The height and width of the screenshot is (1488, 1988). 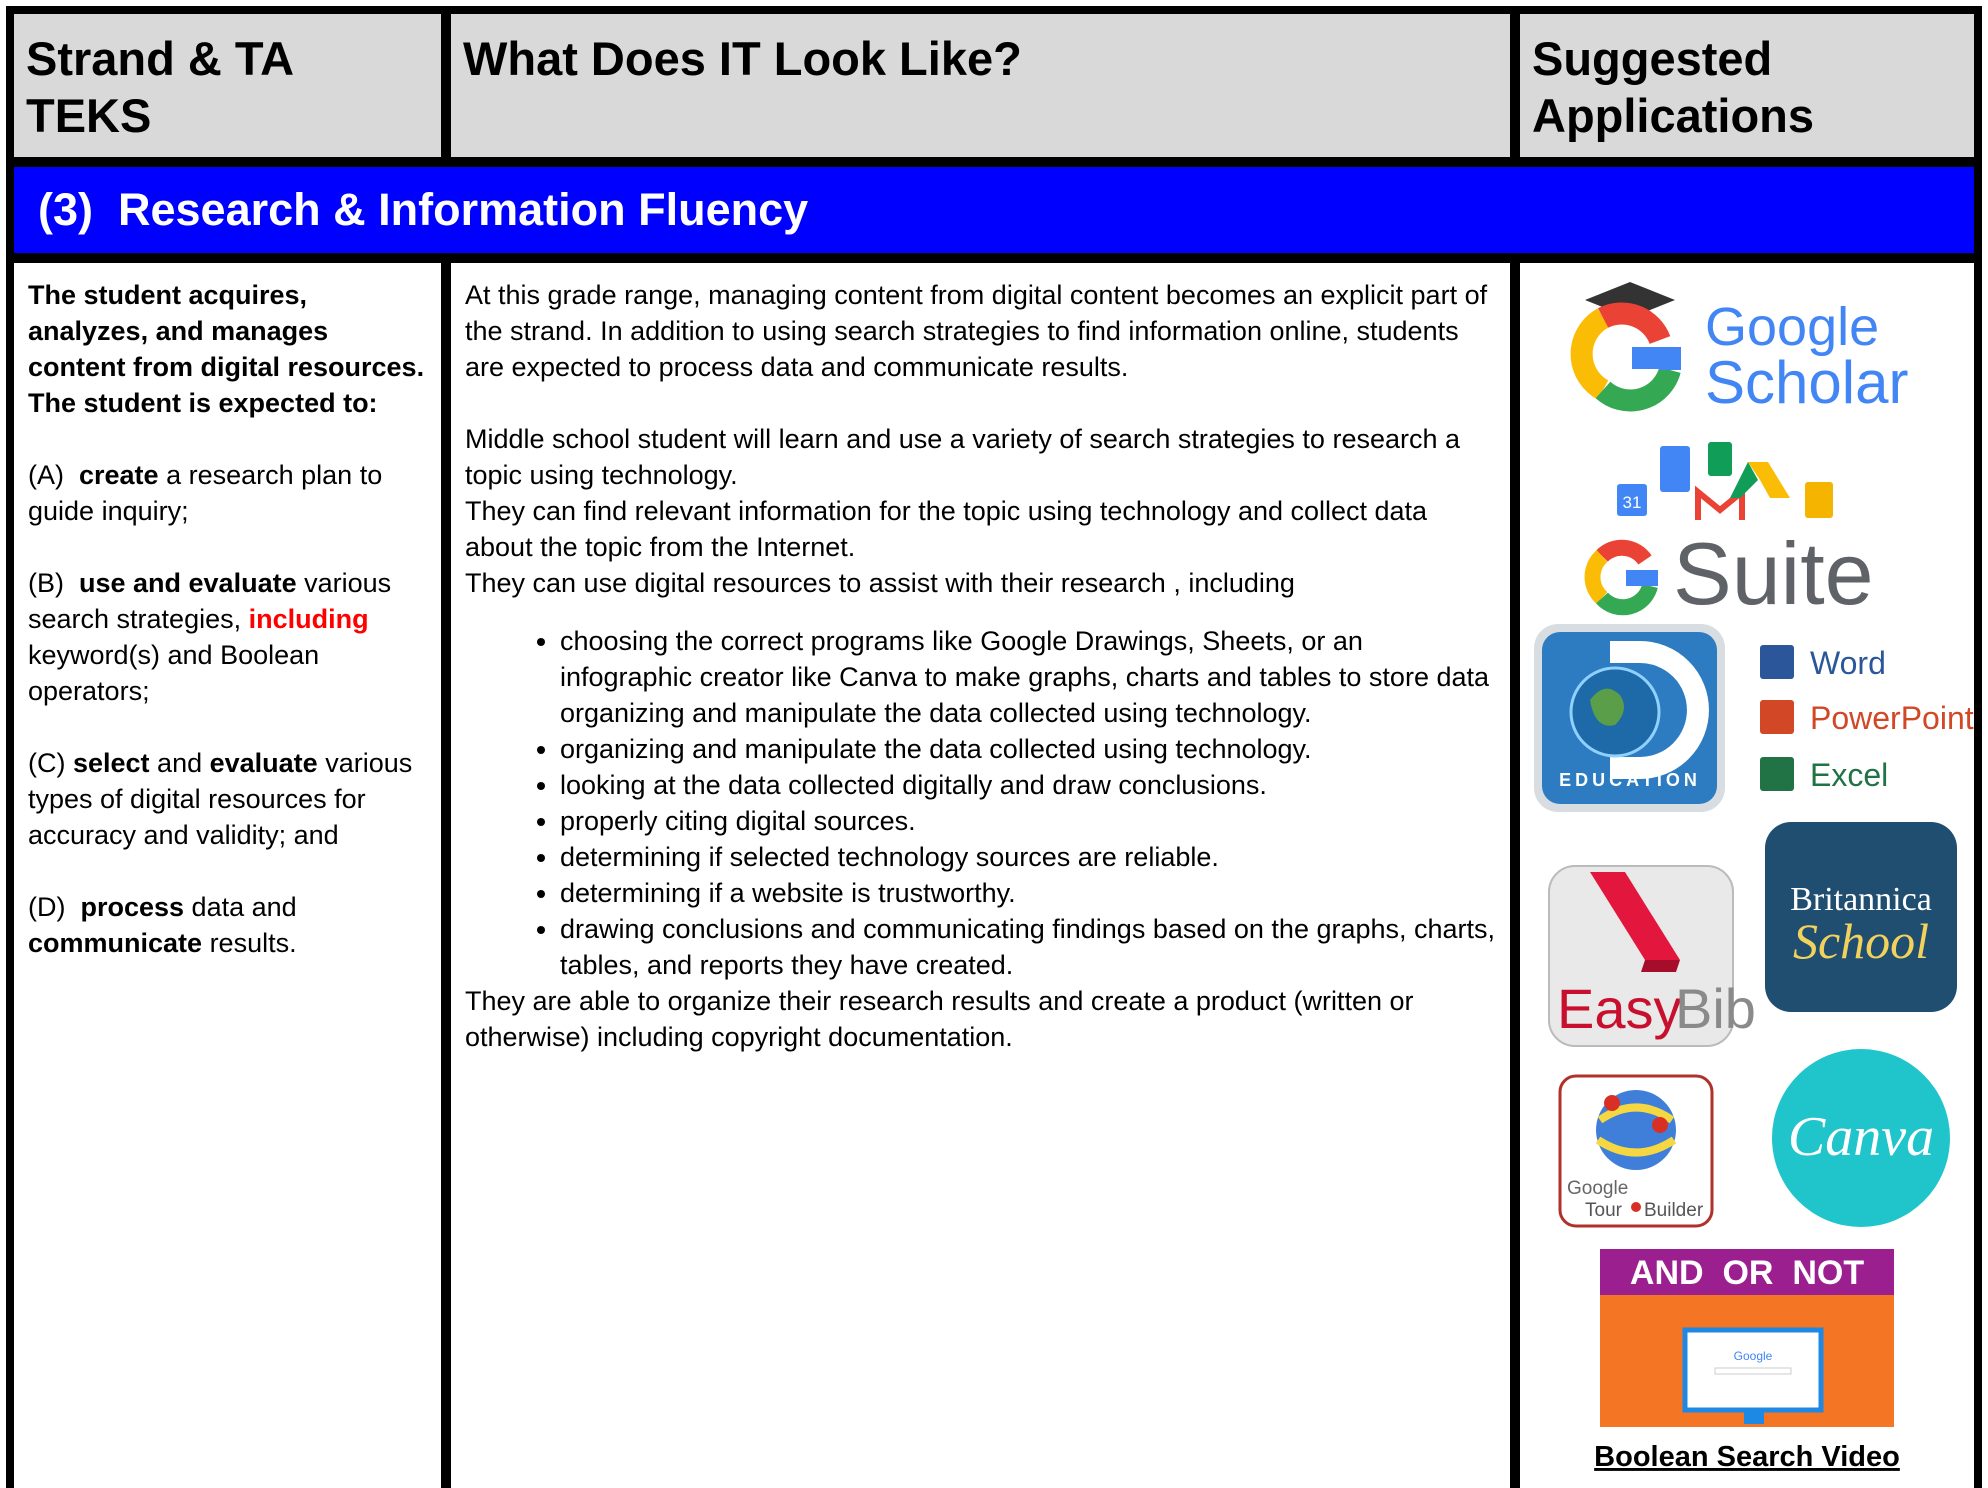 I want to click on word-icon, so click(x=1777, y=662).